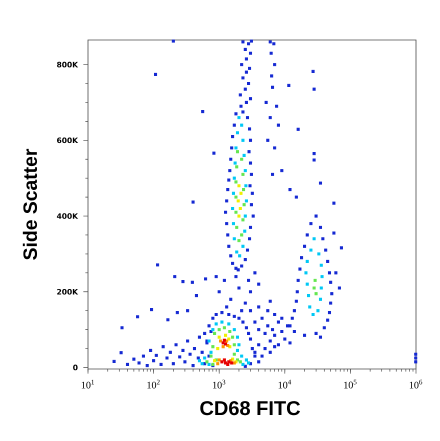  Describe the element at coordinates (219, 384) in the screenshot. I see `x-tick-label: 10$^{3}$` at that location.